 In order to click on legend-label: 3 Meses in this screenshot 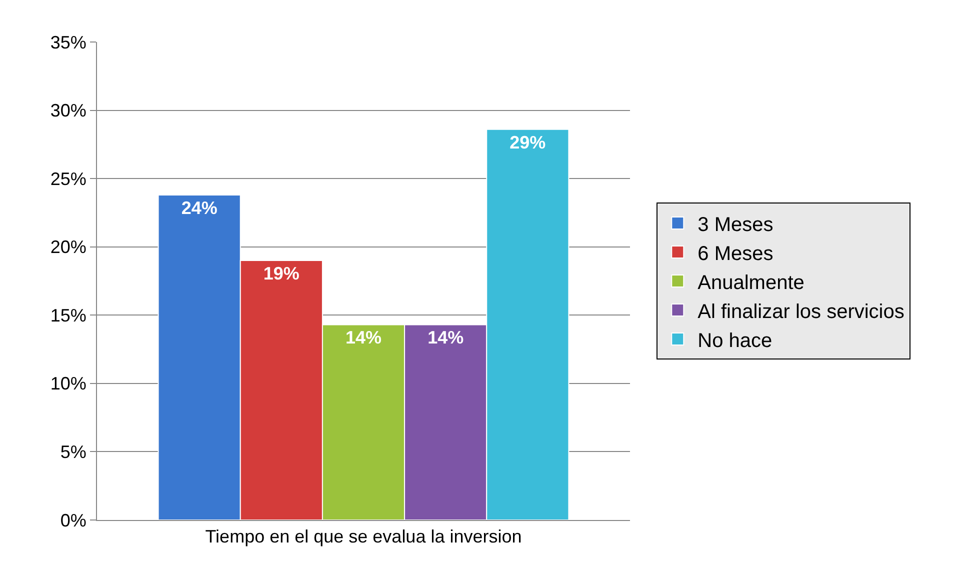, I will do `click(736, 225)`.